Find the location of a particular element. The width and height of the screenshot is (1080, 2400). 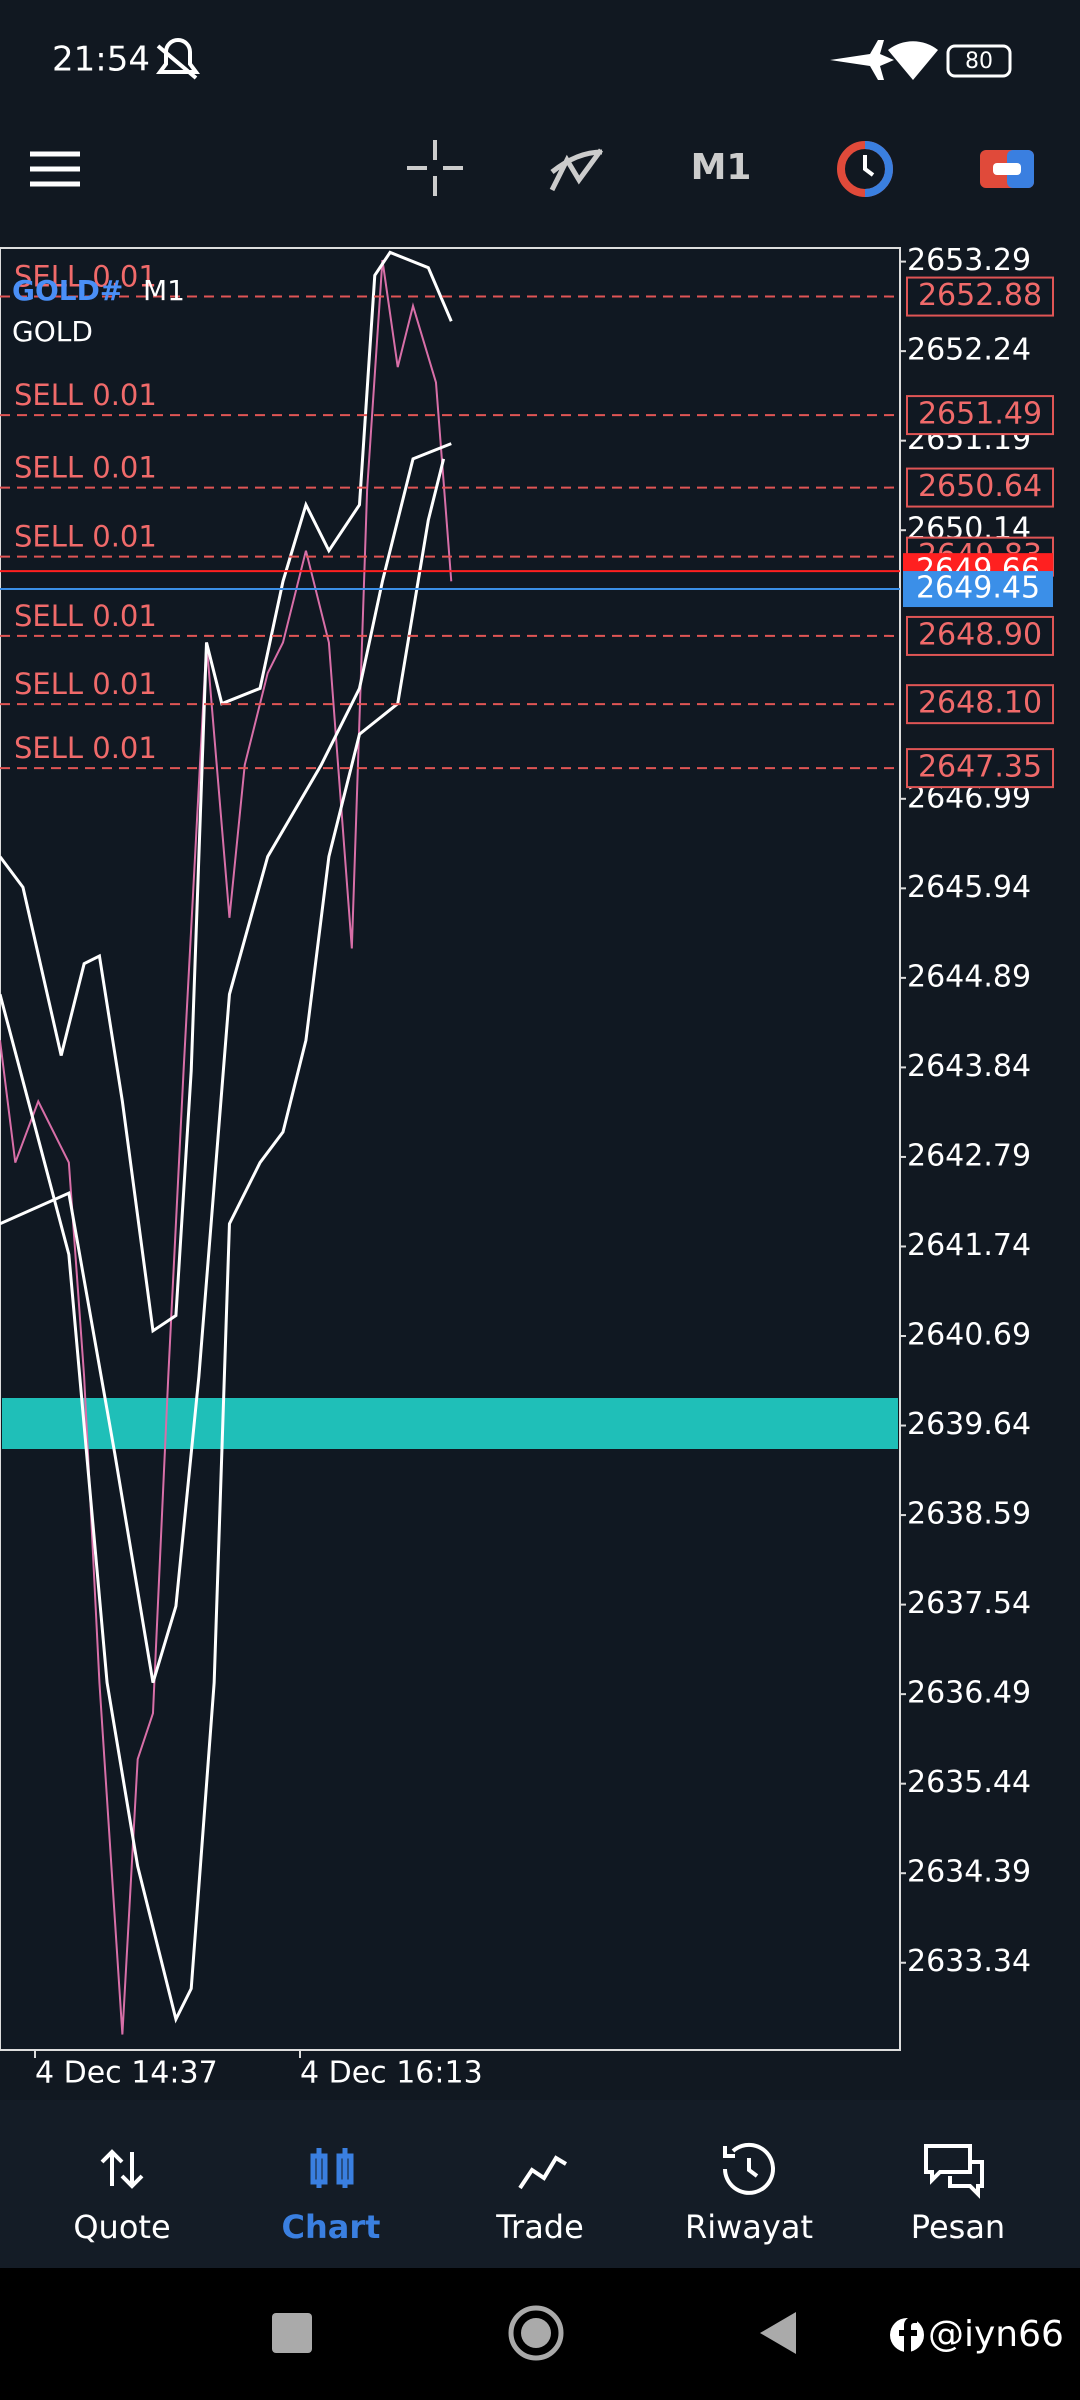

symbol-description: GOLD is located at coordinates (52, 331).